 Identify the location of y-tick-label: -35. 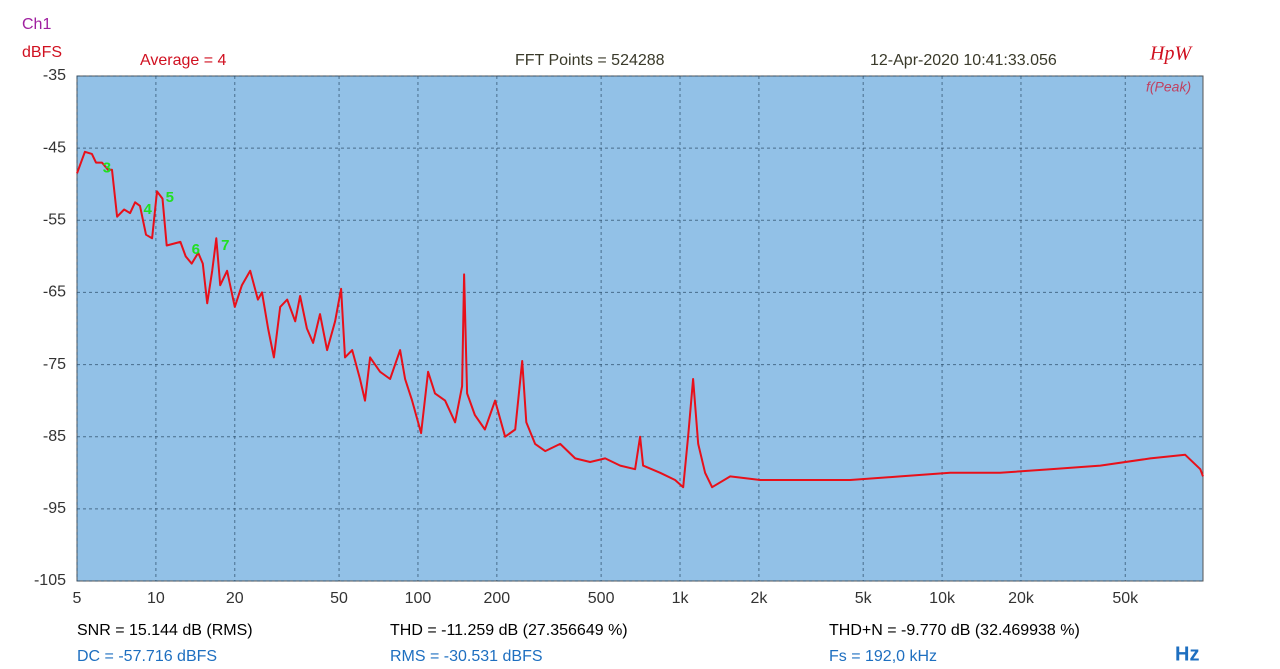
(54, 75).